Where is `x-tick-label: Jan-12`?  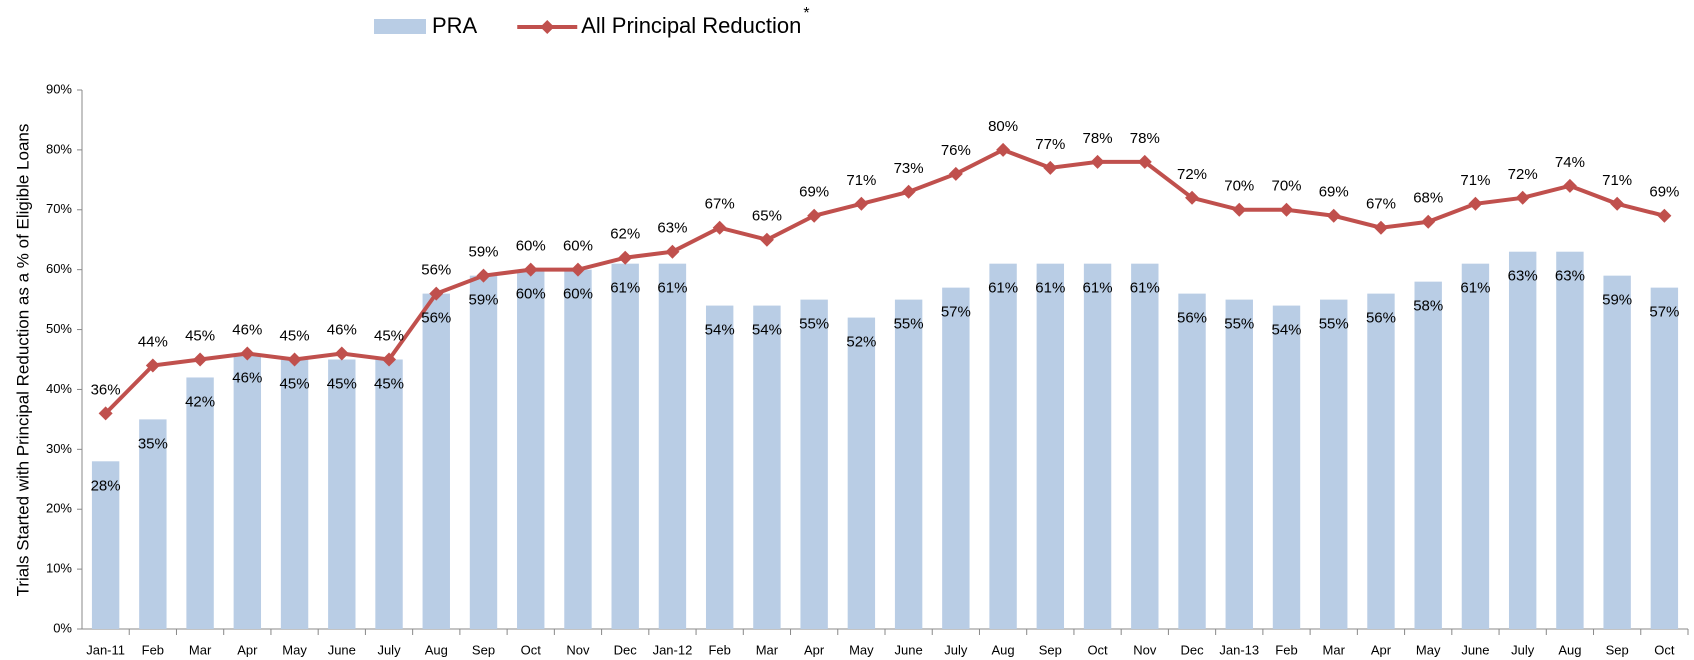
x-tick-label: Jan-12 is located at coordinates (673, 649).